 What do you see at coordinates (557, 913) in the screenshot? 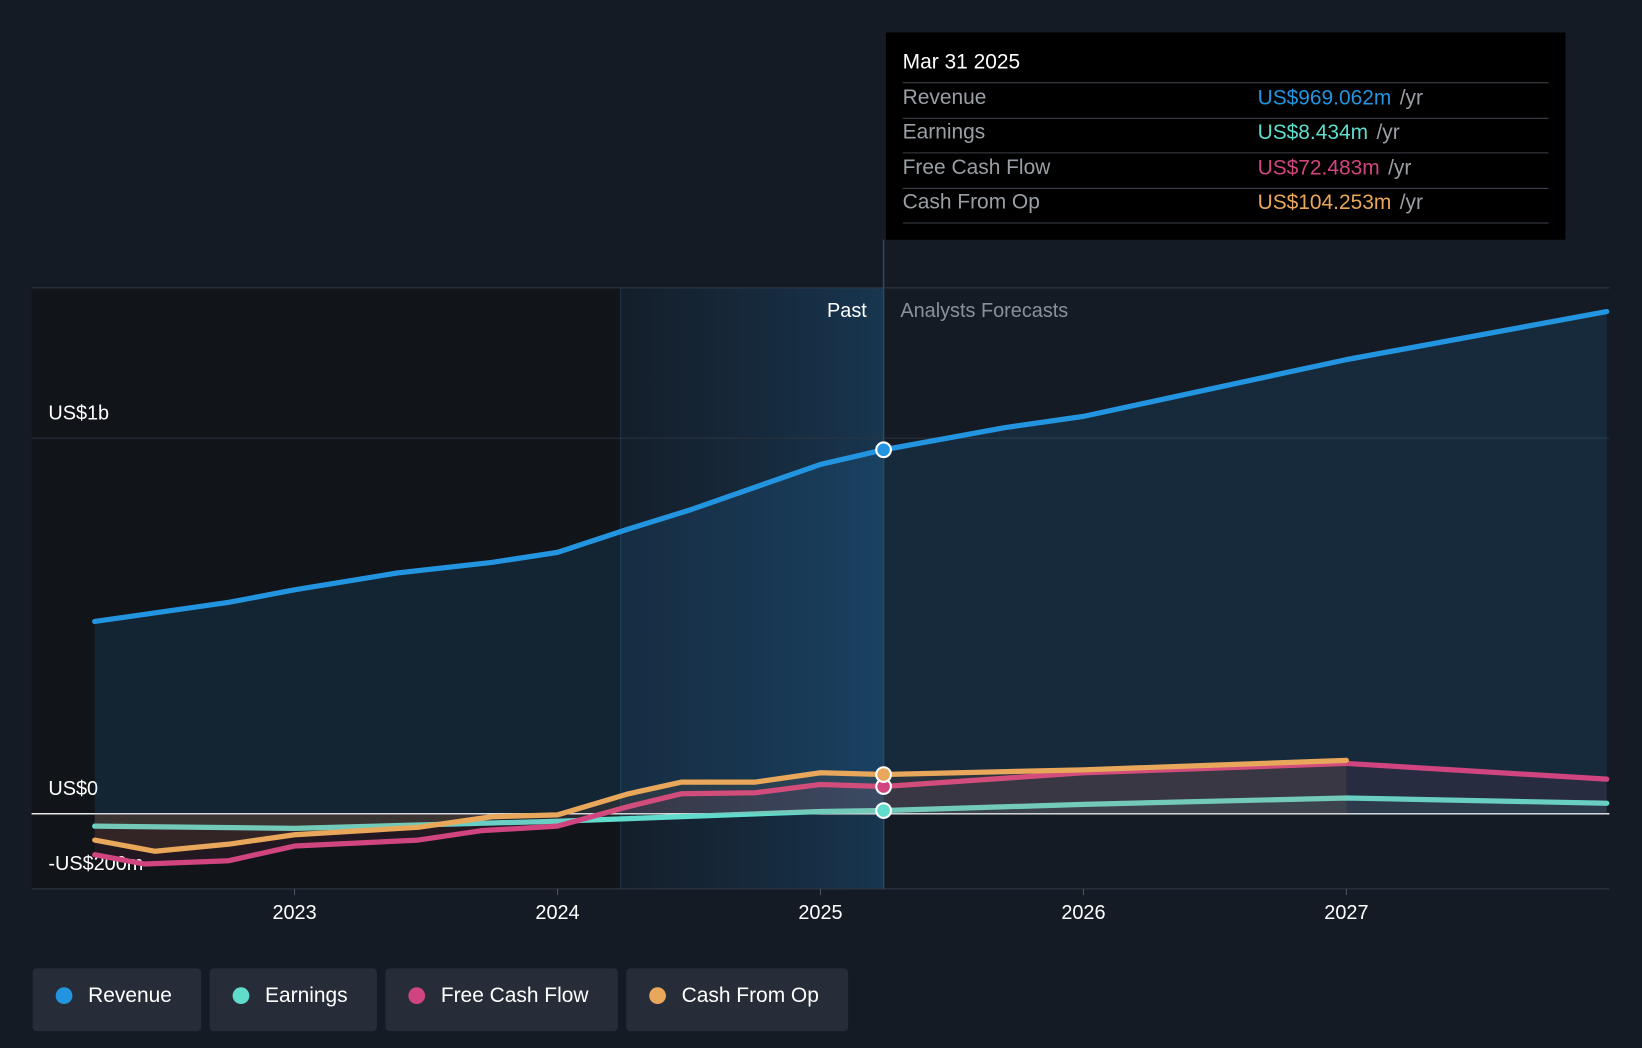
I see `x-tick-label: 2024` at bounding box center [557, 913].